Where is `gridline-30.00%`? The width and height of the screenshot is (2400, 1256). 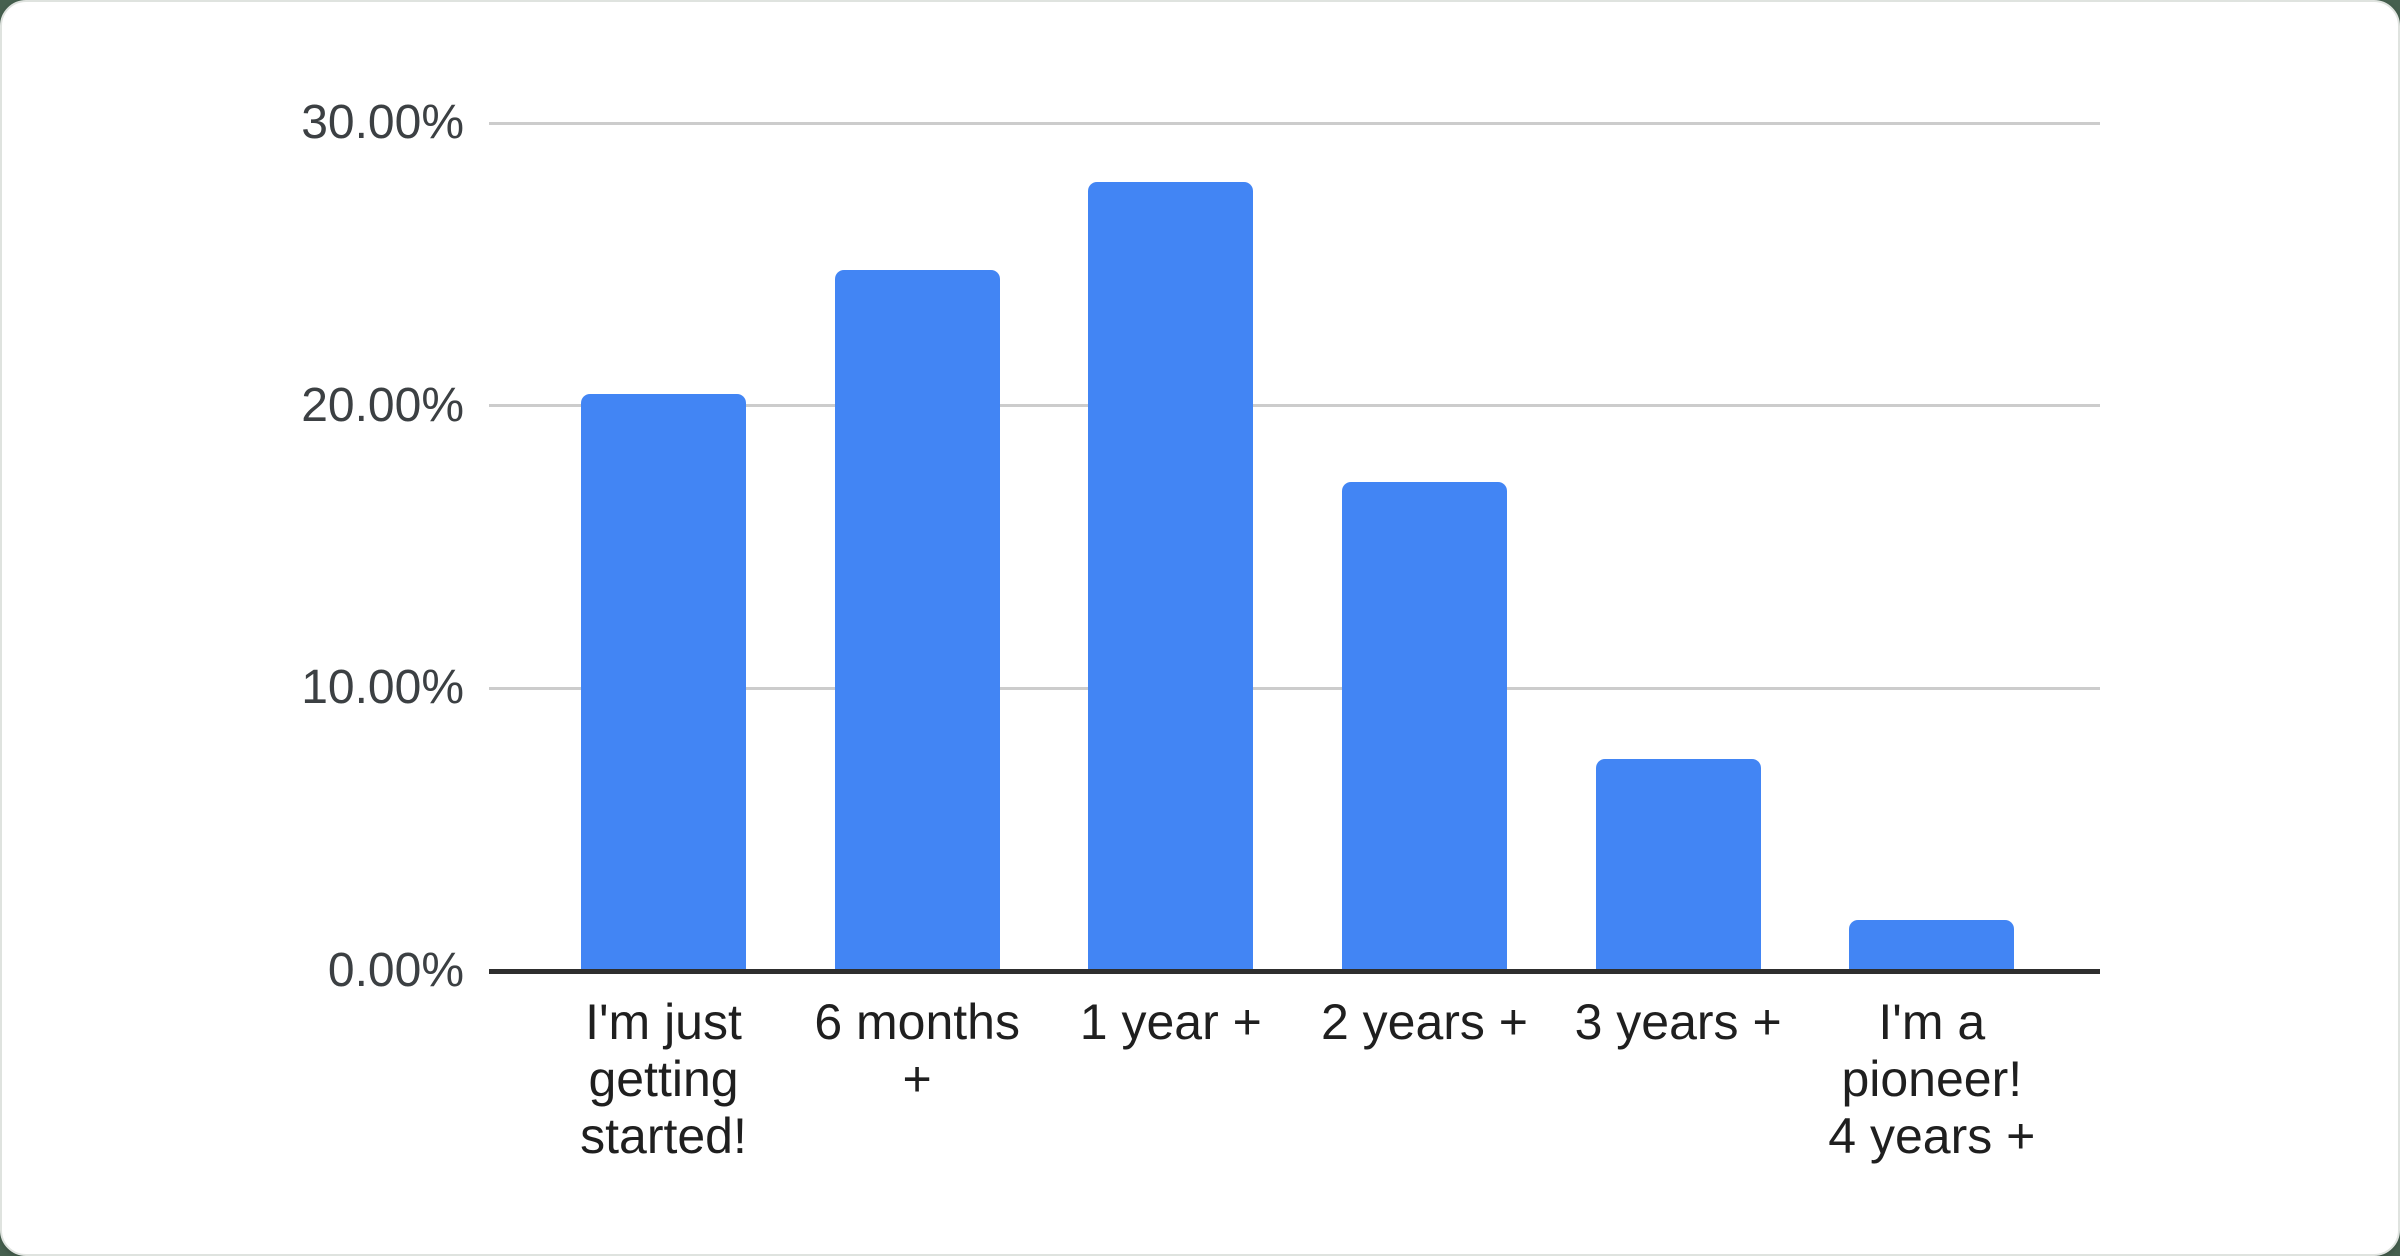
gridline-30.00% is located at coordinates (1294, 123).